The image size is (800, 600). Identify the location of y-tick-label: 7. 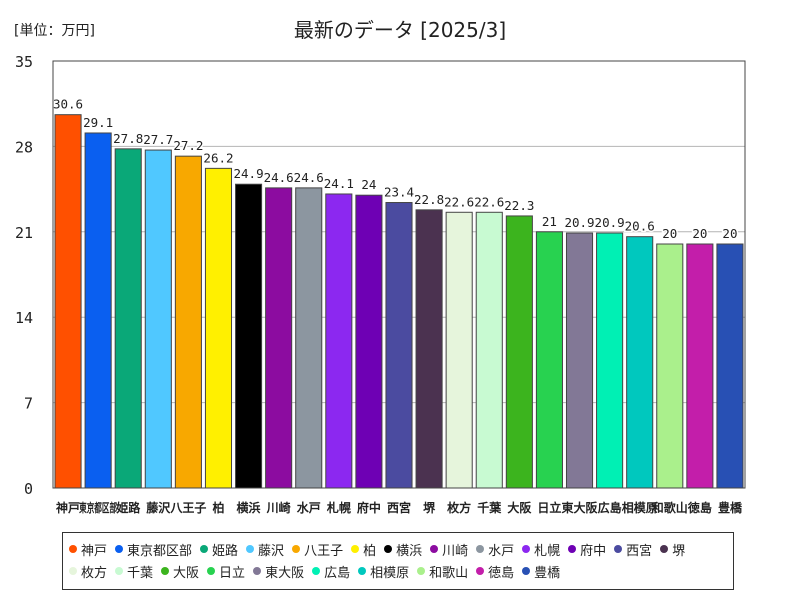
(28, 404).